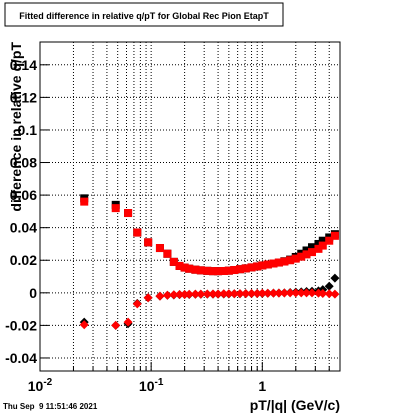 The width and height of the screenshot is (400, 414). What do you see at coordinates (23, 228) in the screenshot?
I see `y-tick-label: 0.04` at bounding box center [23, 228].